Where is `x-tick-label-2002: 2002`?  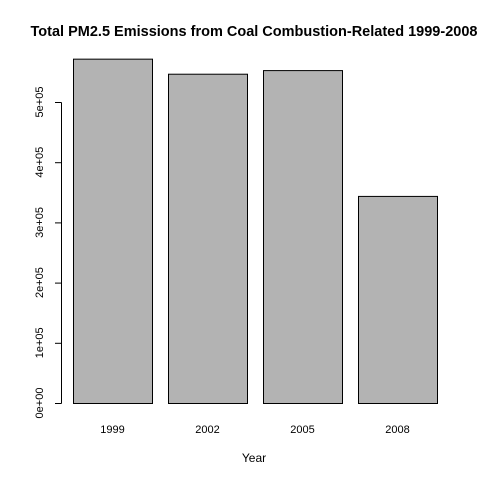
x-tick-label-2002: 2002 is located at coordinates (207, 430).